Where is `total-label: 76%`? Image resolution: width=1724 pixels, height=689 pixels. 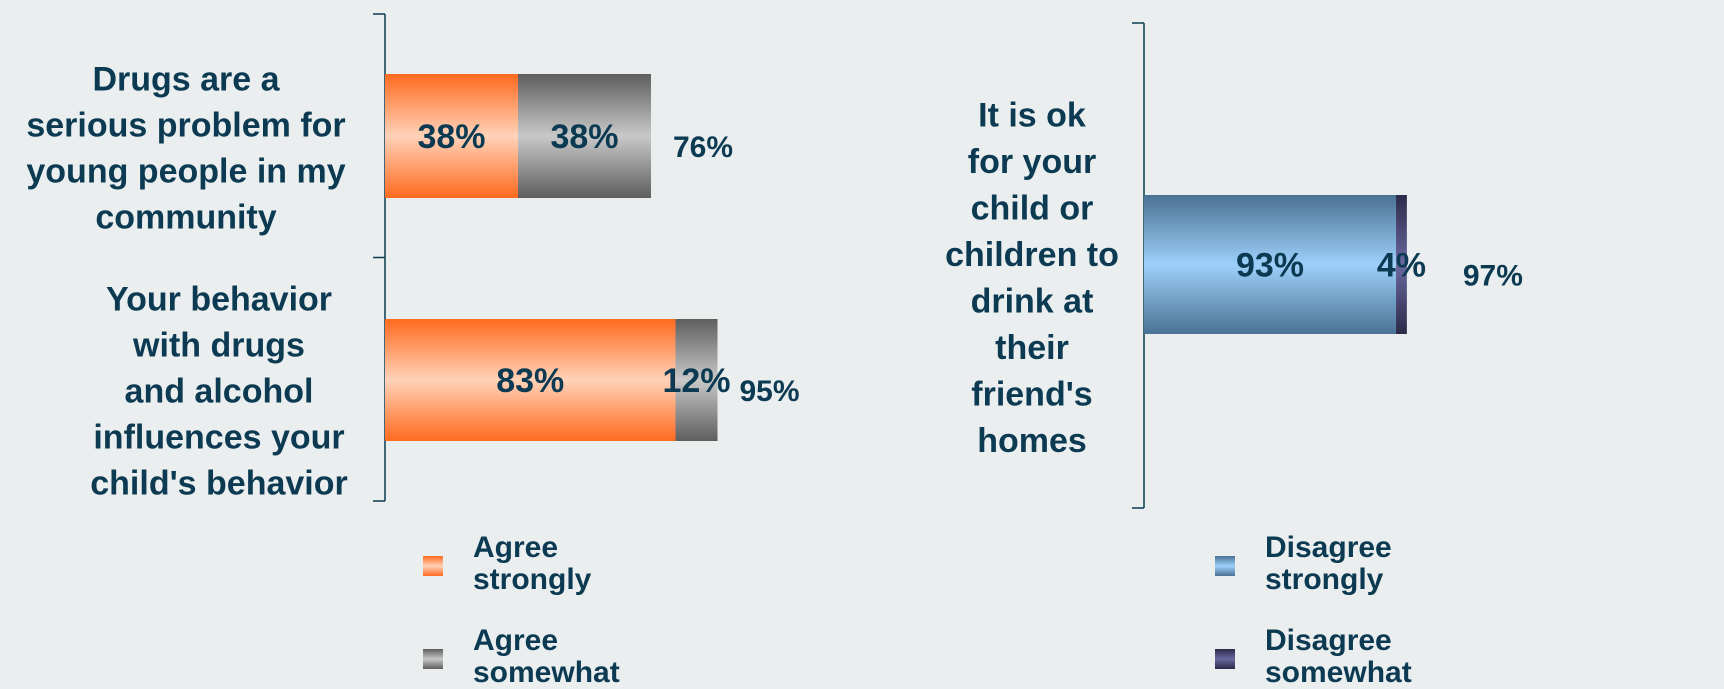 total-label: 76% is located at coordinates (703, 147).